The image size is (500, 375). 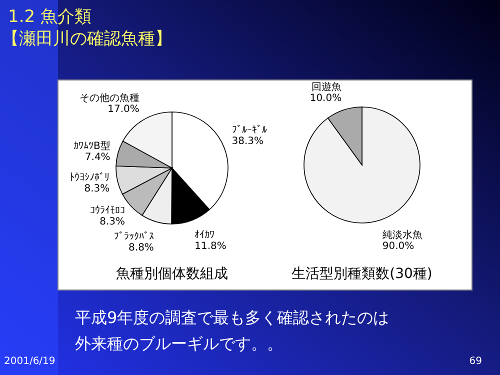 I want to click on data-label: 8.8%, so click(x=141, y=248).